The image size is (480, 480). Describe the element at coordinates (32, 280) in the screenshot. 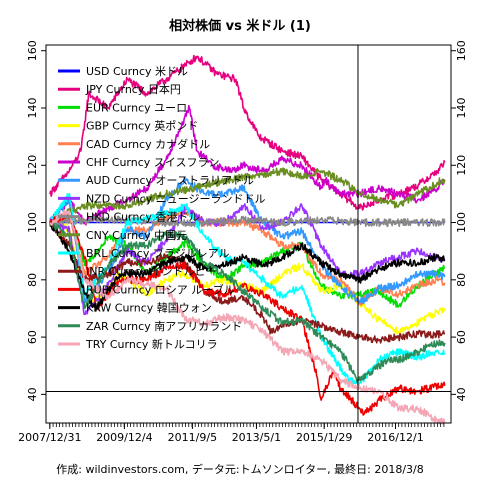

I see `y-tick-label-left: 80` at that location.